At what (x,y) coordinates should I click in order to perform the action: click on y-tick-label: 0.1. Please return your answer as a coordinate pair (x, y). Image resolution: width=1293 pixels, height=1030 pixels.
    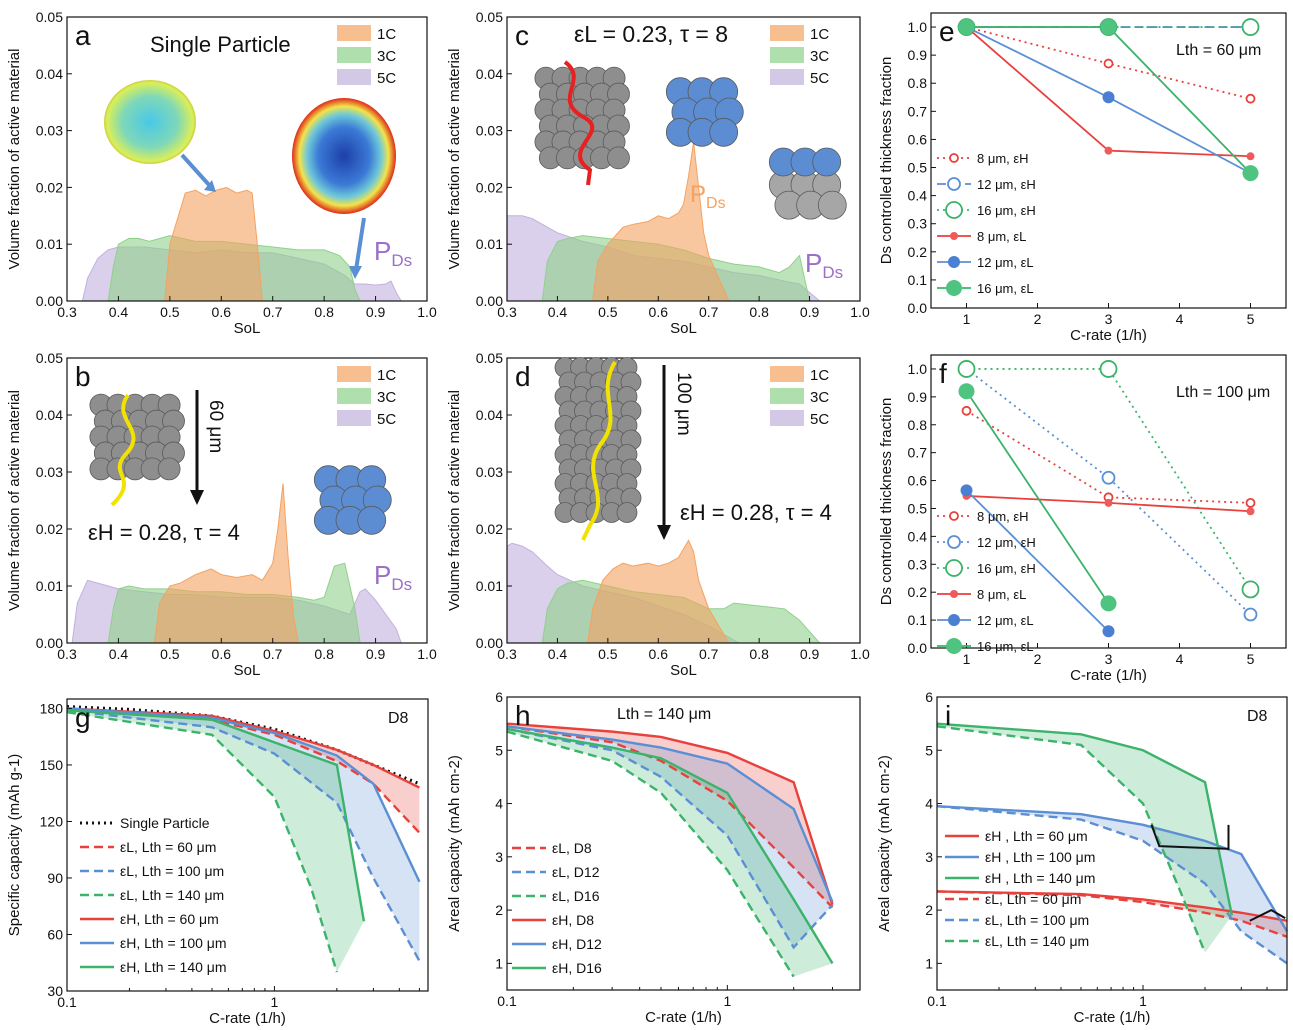
    Looking at the image, I should click on (918, 280).